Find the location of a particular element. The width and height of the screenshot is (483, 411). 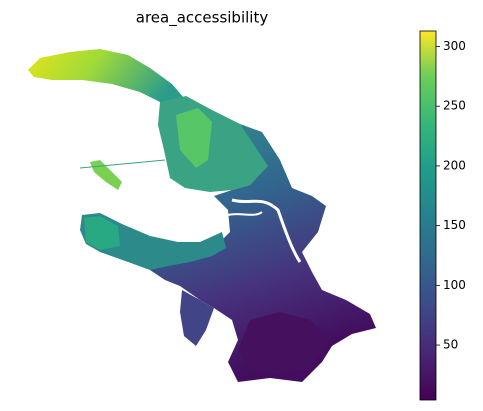

south-west-green is located at coordinates (102, 233).